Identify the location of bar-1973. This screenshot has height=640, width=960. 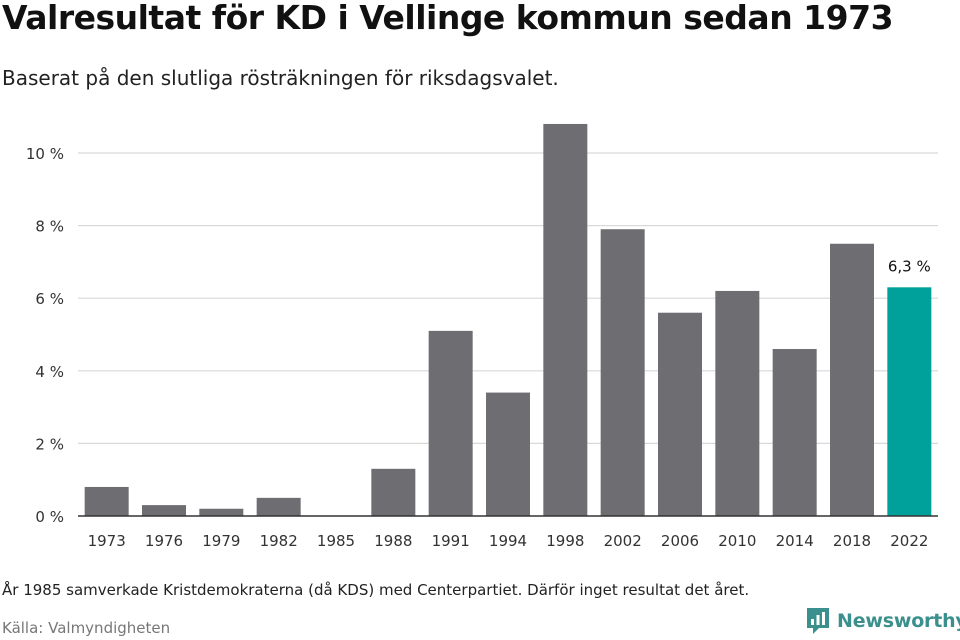
(106, 501).